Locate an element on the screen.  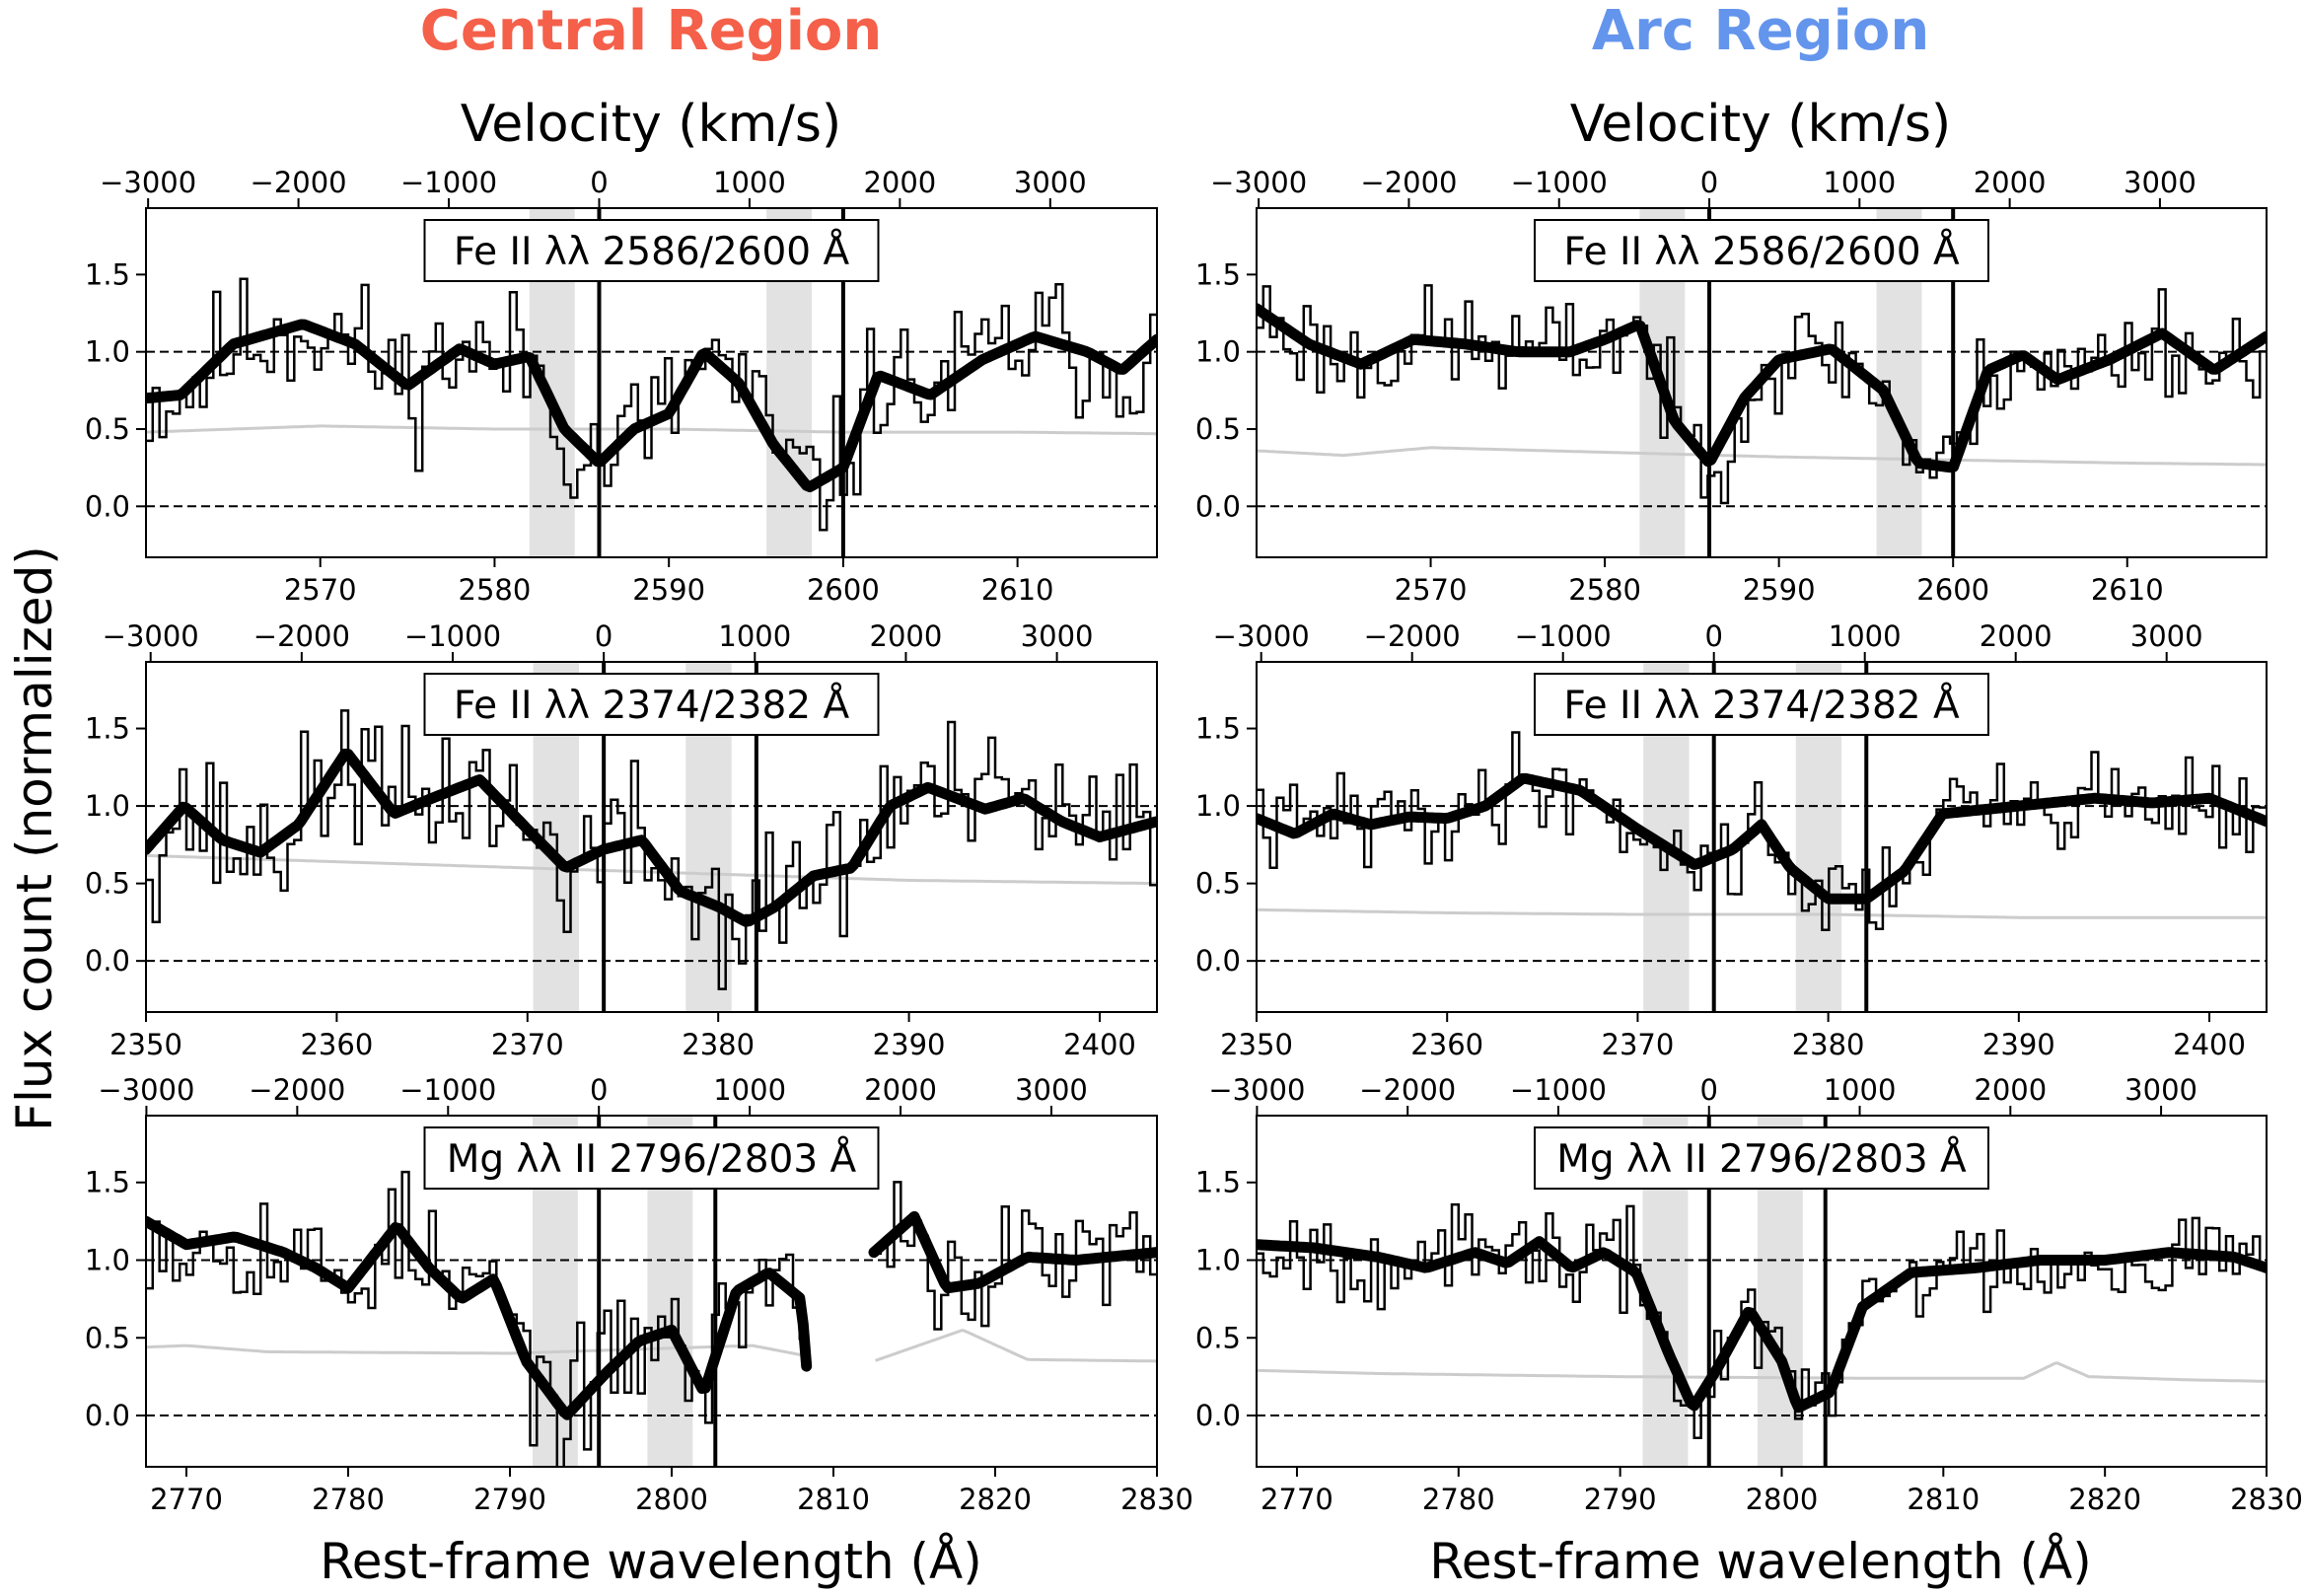
x-tick-label: 2610 is located at coordinates (1018, 590).